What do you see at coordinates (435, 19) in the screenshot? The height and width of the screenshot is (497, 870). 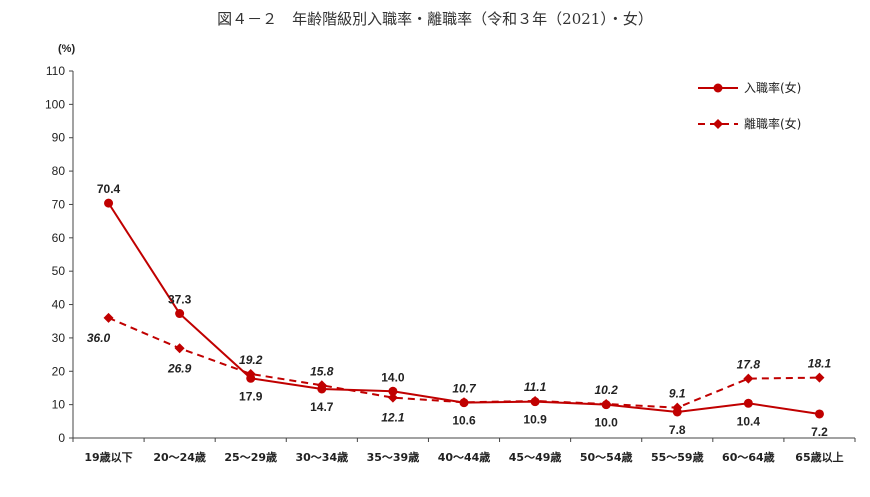 I see `chart-title: 図４－２ 年齢階級別入職率・離職率（令和３年（2021）・女）` at bounding box center [435, 19].